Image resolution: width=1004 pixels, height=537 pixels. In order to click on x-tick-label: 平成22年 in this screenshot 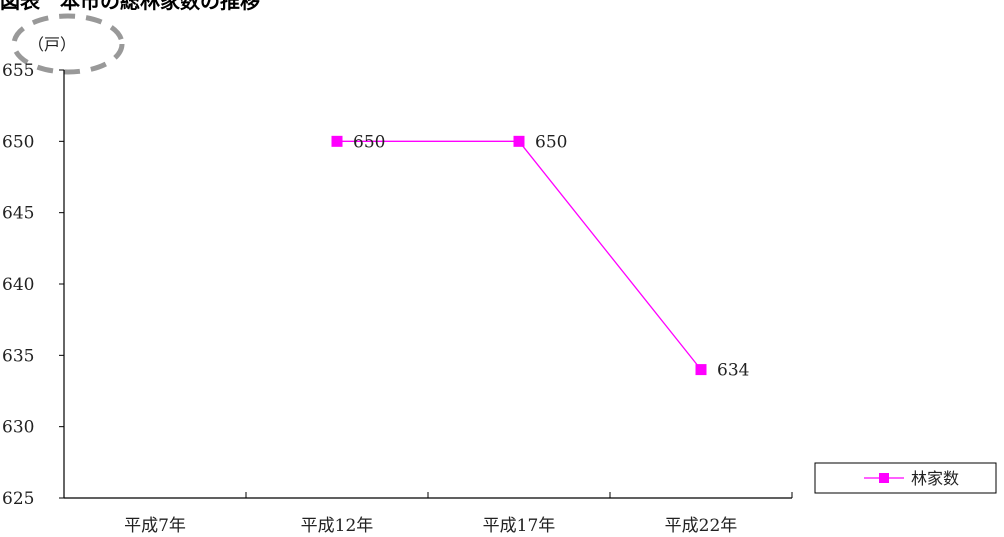, I will do `click(701, 526)`.